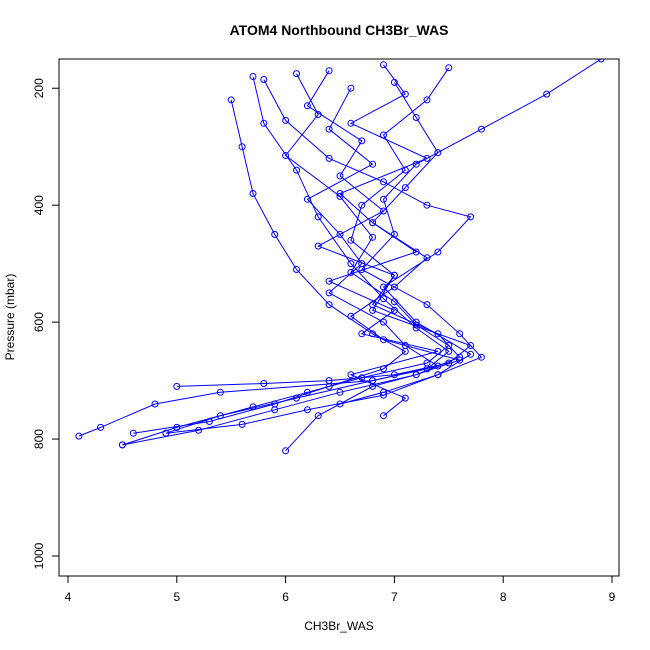 This screenshot has width=650, height=650. I want to click on x-tick-label: 7, so click(394, 597).